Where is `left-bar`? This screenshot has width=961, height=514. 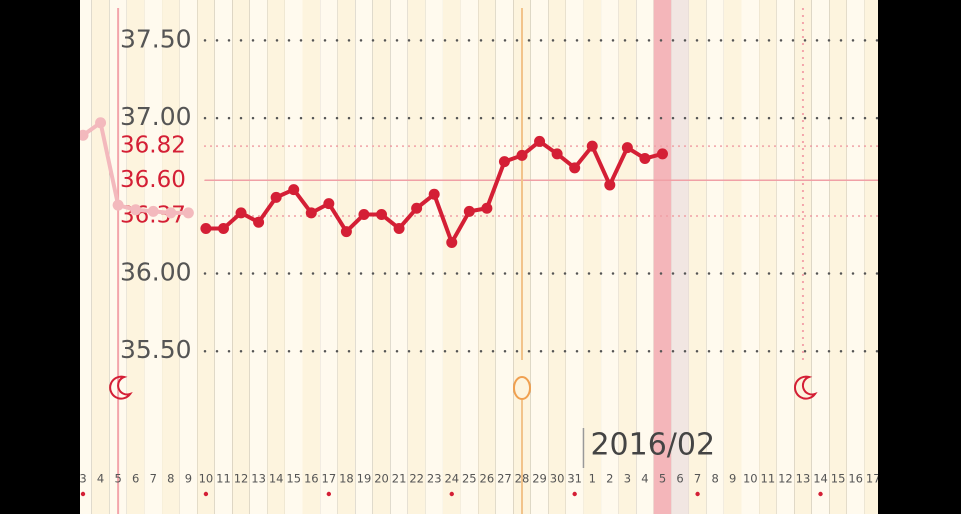
left-bar is located at coordinates (40, 257).